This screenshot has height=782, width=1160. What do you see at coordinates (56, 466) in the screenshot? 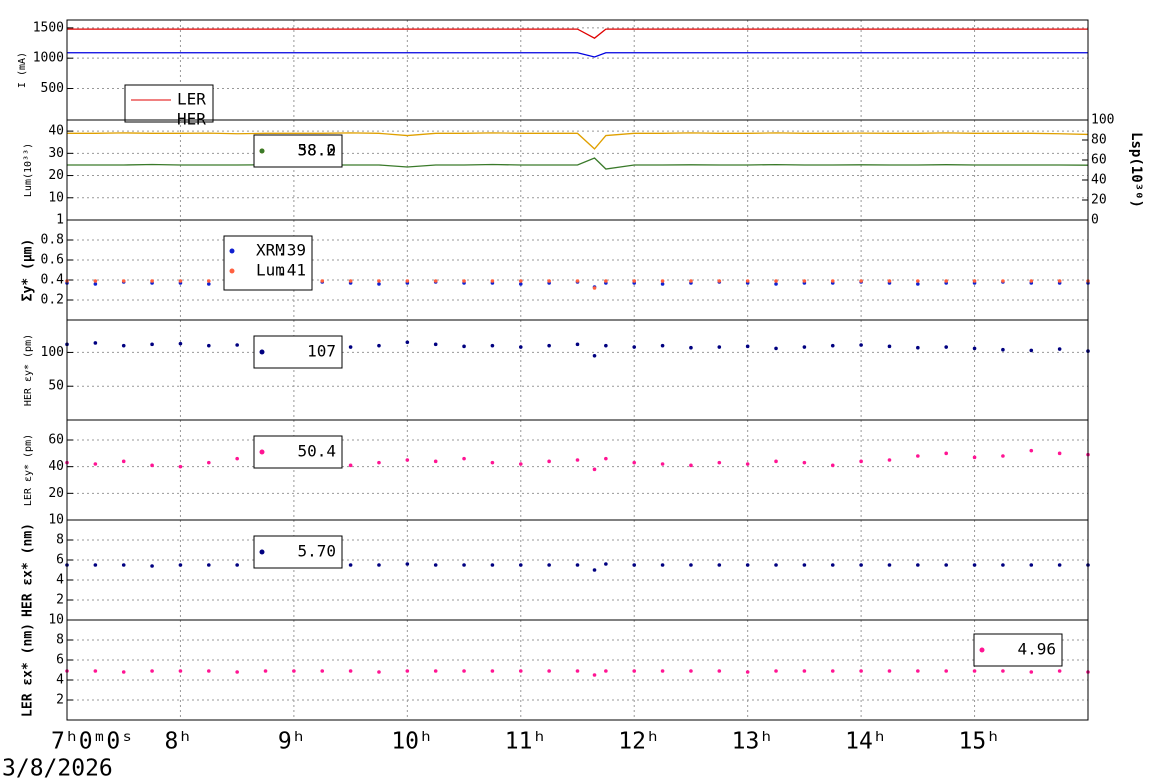
I see `y-tick-label: 40` at bounding box center [56, 466].